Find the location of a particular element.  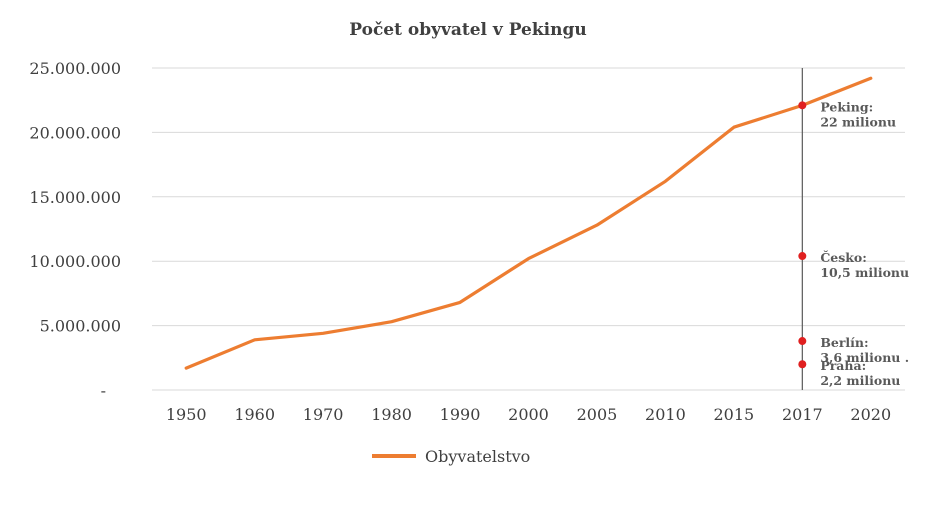

annotation-line: Peking: is located at coordinates (846, 106).